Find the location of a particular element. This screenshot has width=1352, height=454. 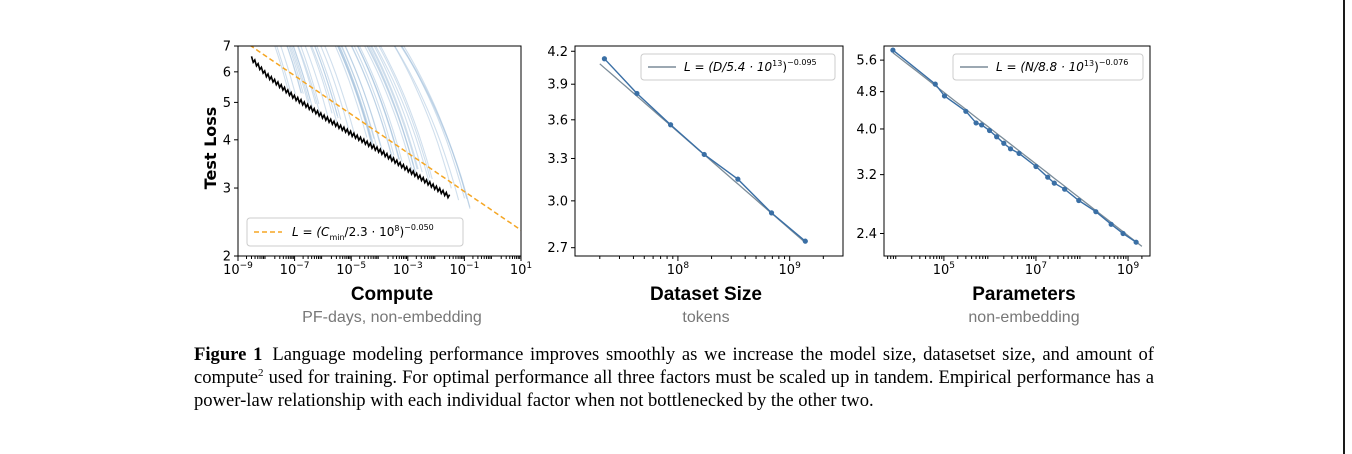

x-tick-label: 10⁻¹ is located at coordinates (464, 269).